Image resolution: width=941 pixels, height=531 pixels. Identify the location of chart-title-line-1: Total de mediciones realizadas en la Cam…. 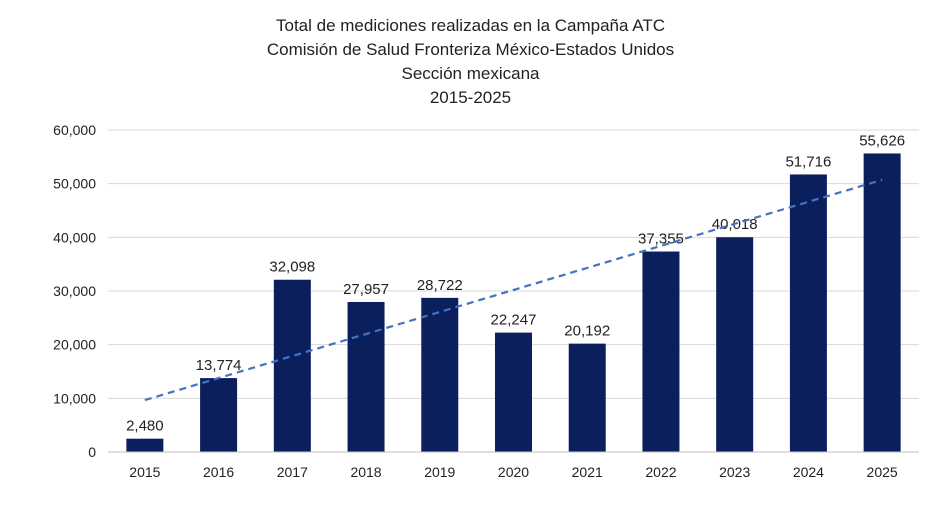
(470, 25).